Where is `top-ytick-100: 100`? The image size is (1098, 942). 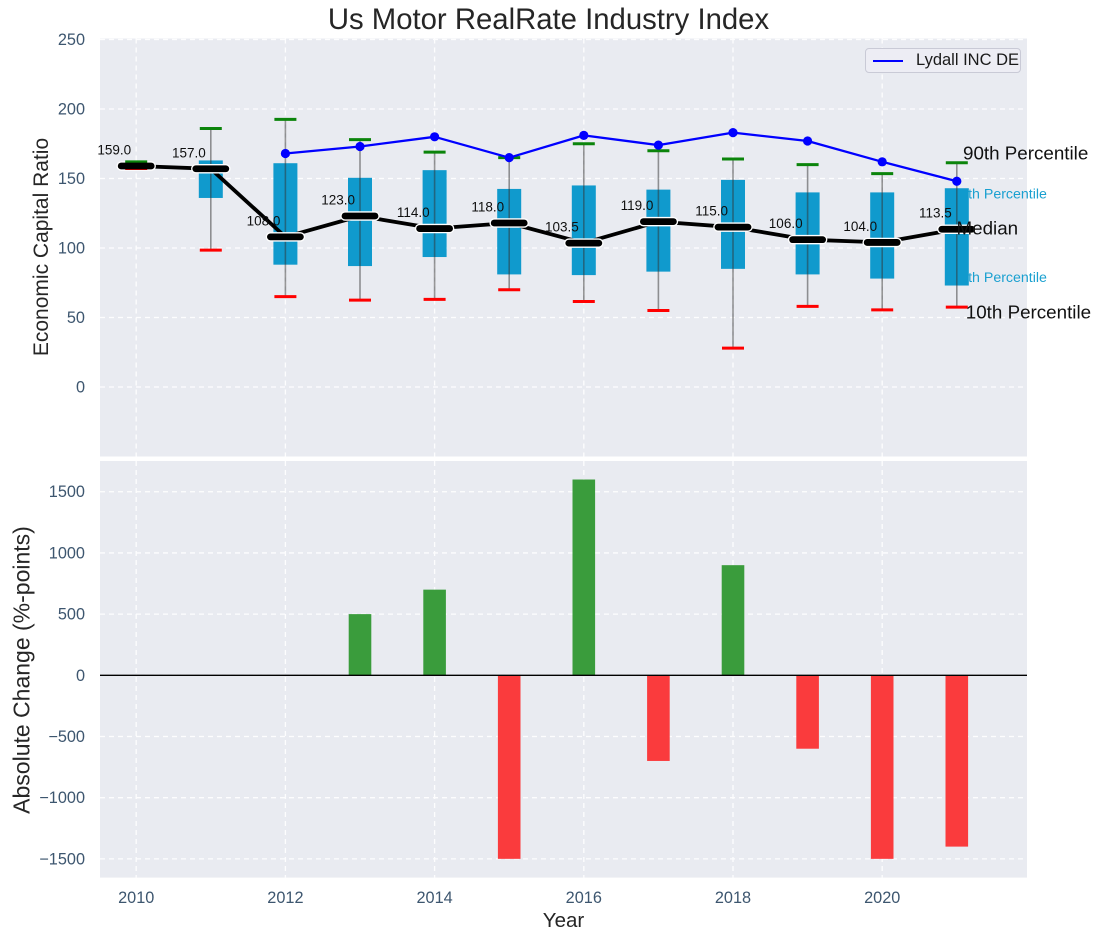 top-ytick-100: 100 is located at coordinates (71, 249).